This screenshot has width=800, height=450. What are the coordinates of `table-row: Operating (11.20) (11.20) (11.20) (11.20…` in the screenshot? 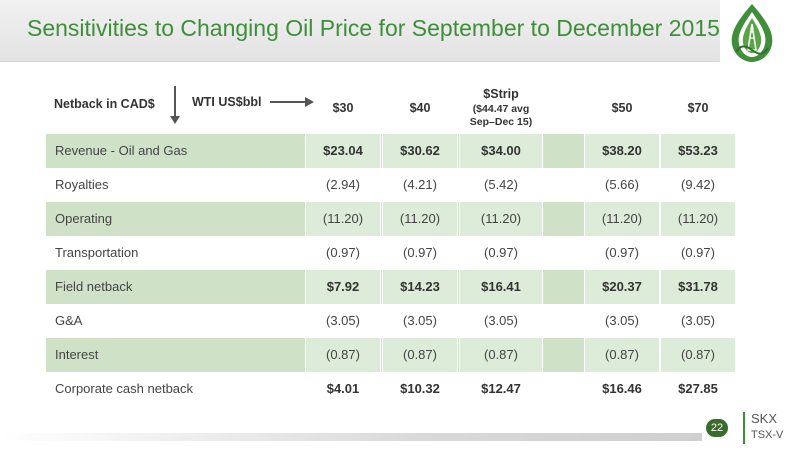 It's located at (391, 219).